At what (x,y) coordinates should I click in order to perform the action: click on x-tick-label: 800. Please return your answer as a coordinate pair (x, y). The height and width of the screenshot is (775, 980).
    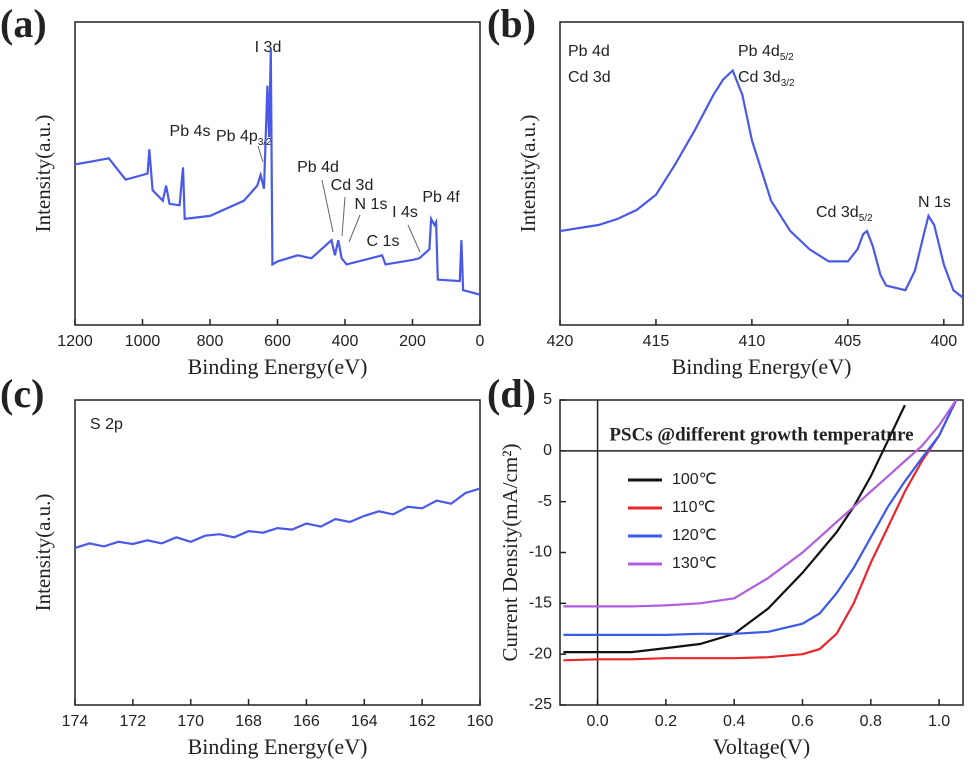
    Looking at the image, I should click on (210, 341).